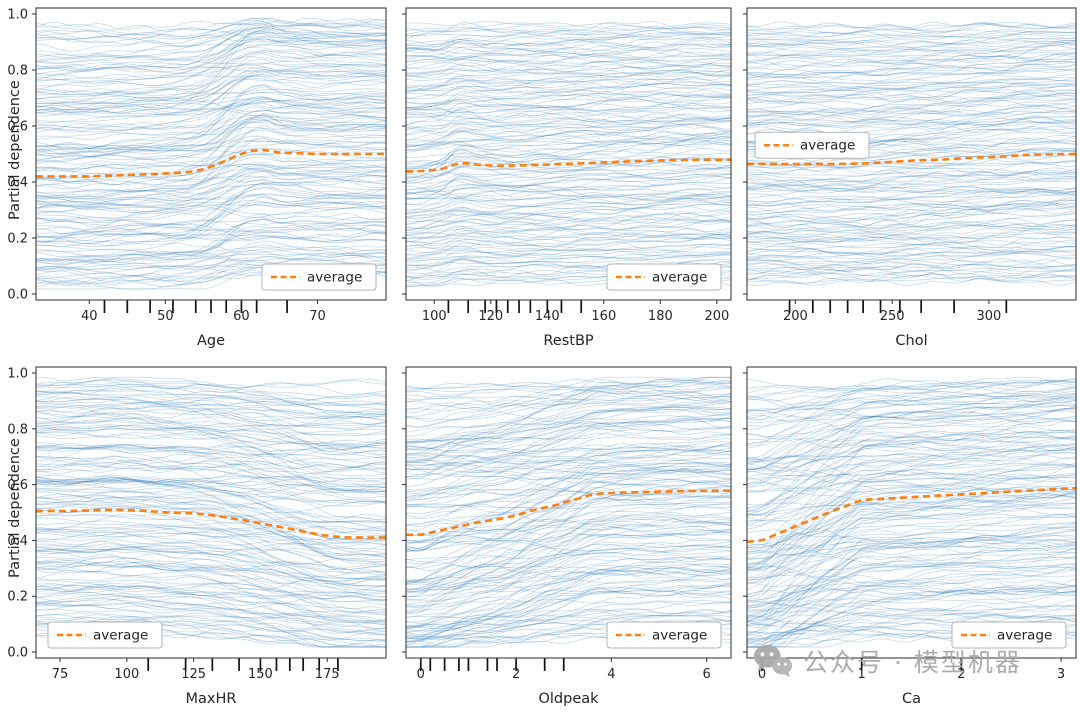 The image size is (1080, 720). I want to click on subplot-chol: 200 250 300 Chol average, so click(910, 178).